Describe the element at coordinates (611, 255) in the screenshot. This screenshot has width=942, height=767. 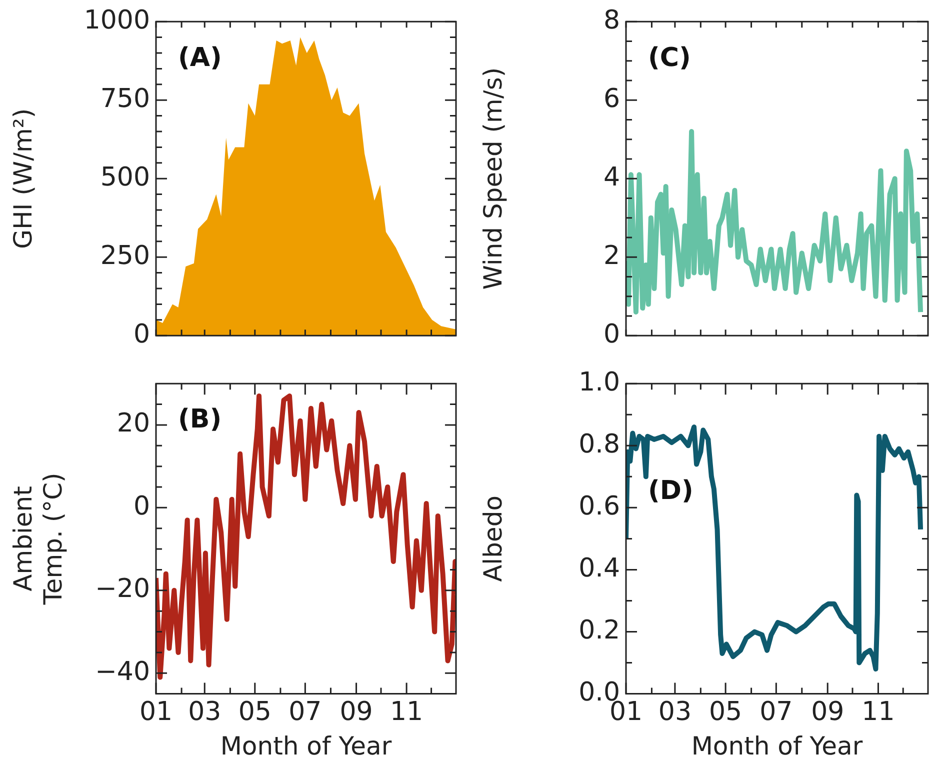
I see `y-tick-label: 2` at that location.